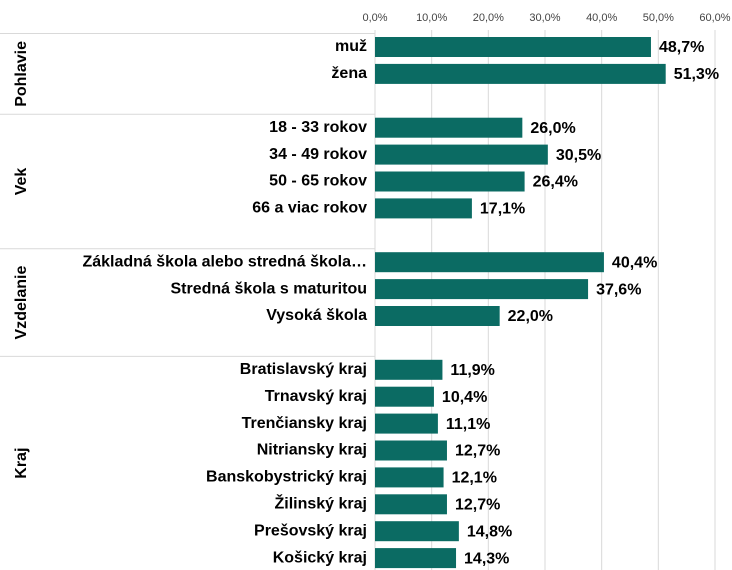 The image size is (732, 570). I want to click on value-label: 51,3%, so click(696, 74).